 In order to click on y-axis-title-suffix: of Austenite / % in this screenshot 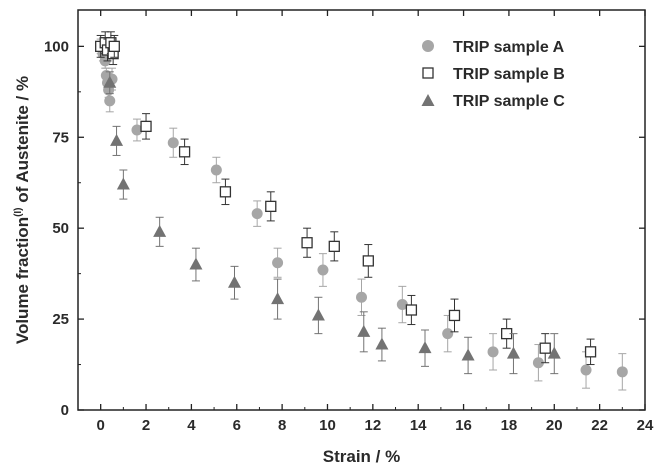, I will do `click(22, 142)`.